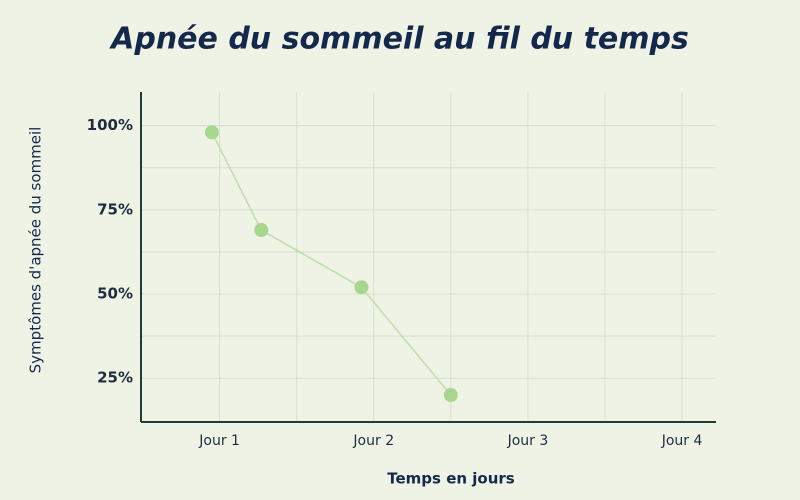 This screenshot has height=500, width=800. What do you see at coordinates (399, 39) in the screenshot?
I see `chart-title: Apnée du sommeil au fil du temps` at bounding box center [399, 39].